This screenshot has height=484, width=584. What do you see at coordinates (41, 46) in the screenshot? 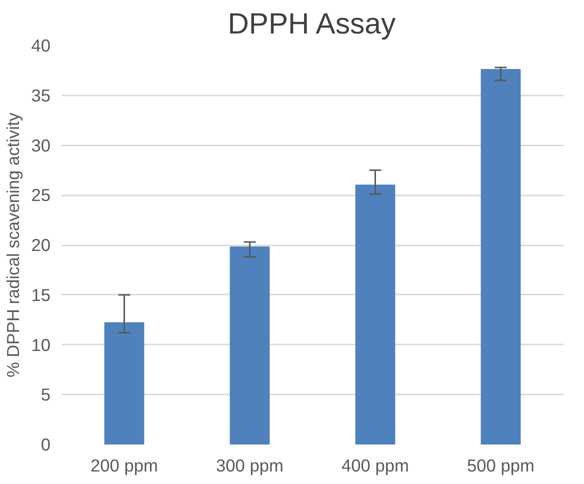
I see `y-tick-label: 40` at bounding box center [41, 46].